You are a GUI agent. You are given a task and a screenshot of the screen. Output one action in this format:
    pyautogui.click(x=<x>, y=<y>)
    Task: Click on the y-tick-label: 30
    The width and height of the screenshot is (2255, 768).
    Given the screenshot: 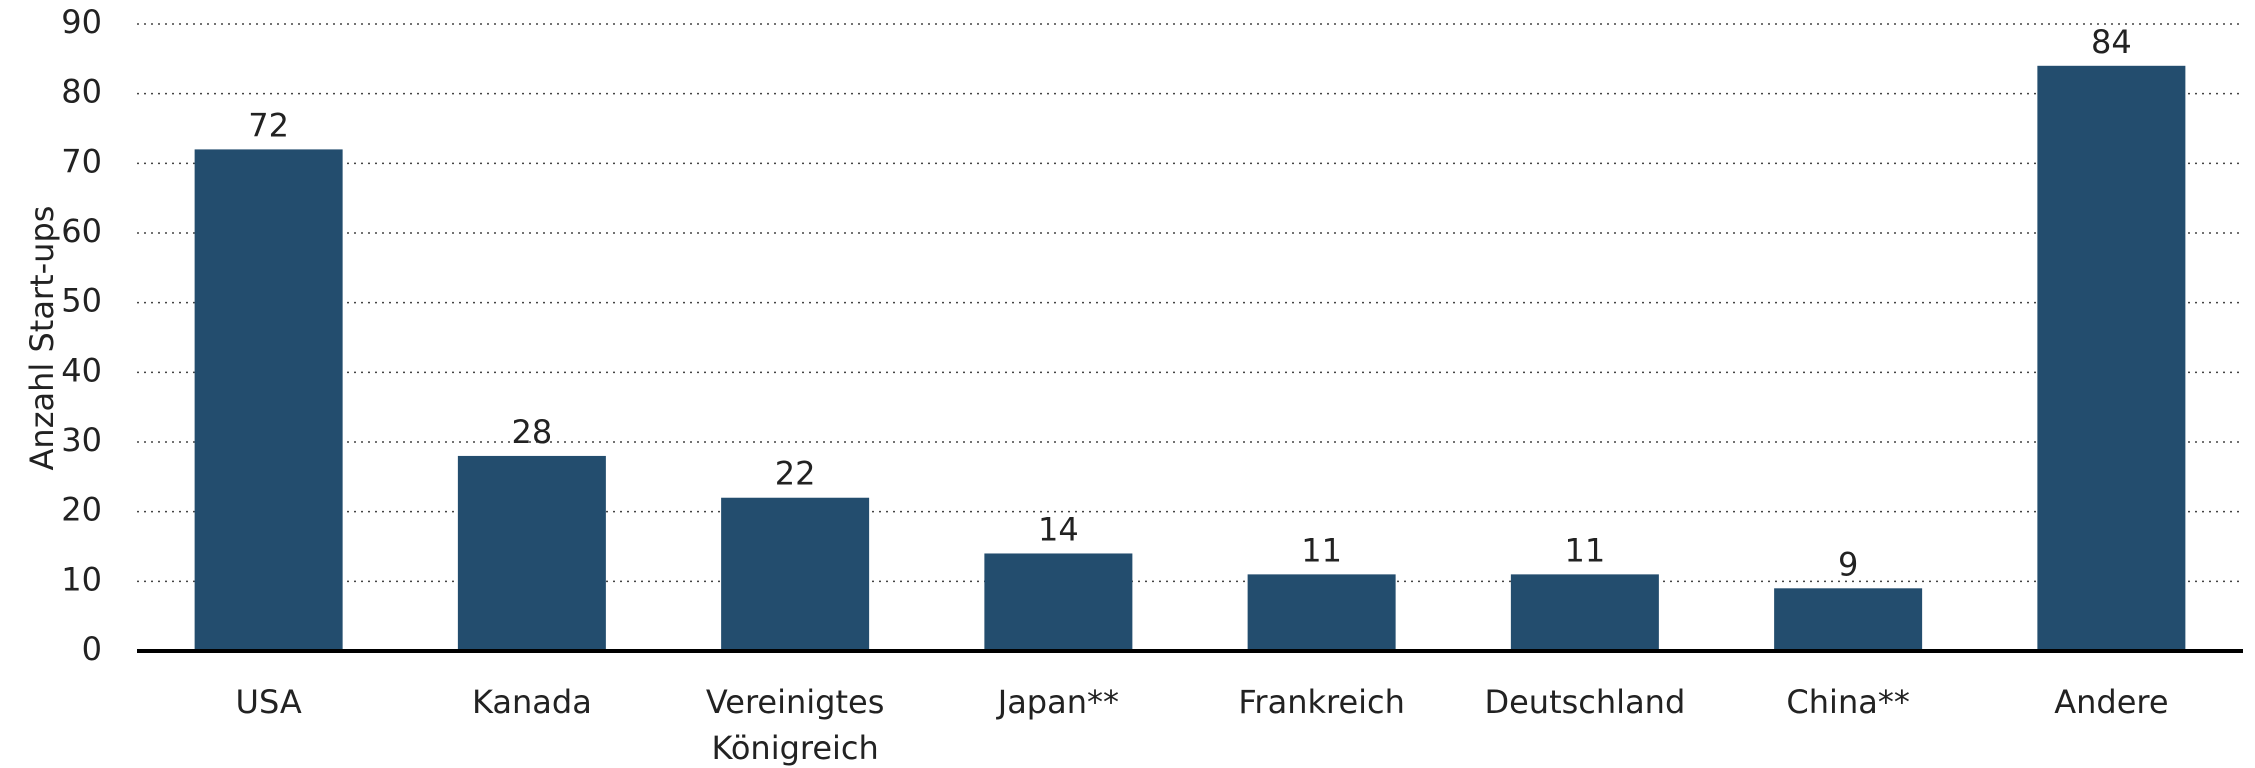 What is the action you would take?
    pyautogui.click(x=81, y=440)
    